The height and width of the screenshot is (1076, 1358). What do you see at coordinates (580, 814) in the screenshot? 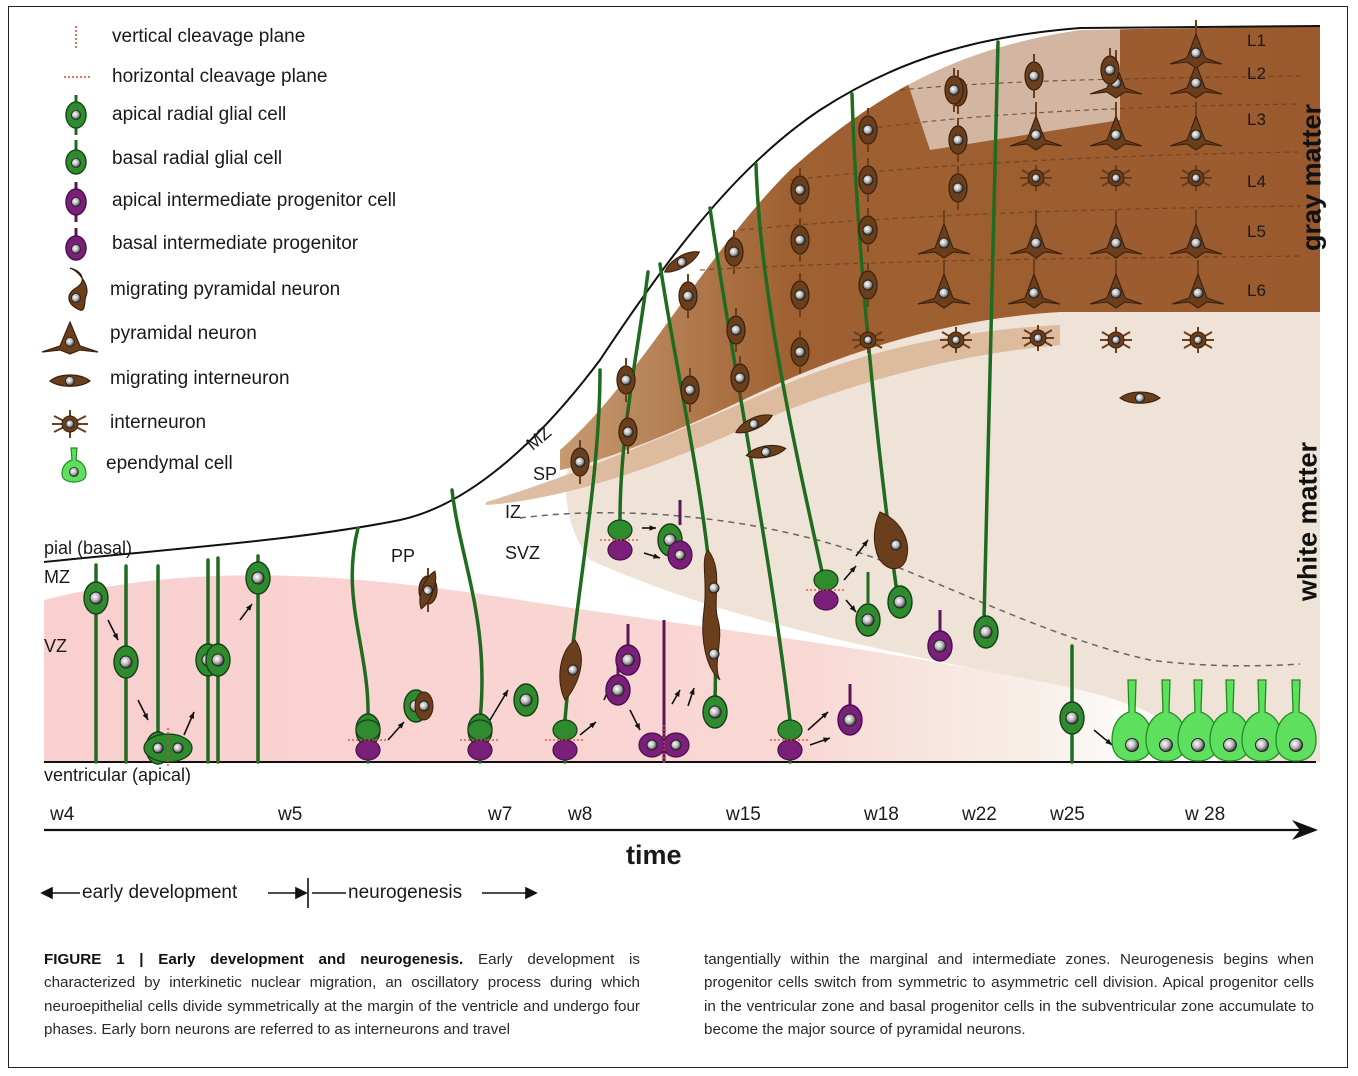
I see `time-tick-label: w8` at bounding box center [580, 814].